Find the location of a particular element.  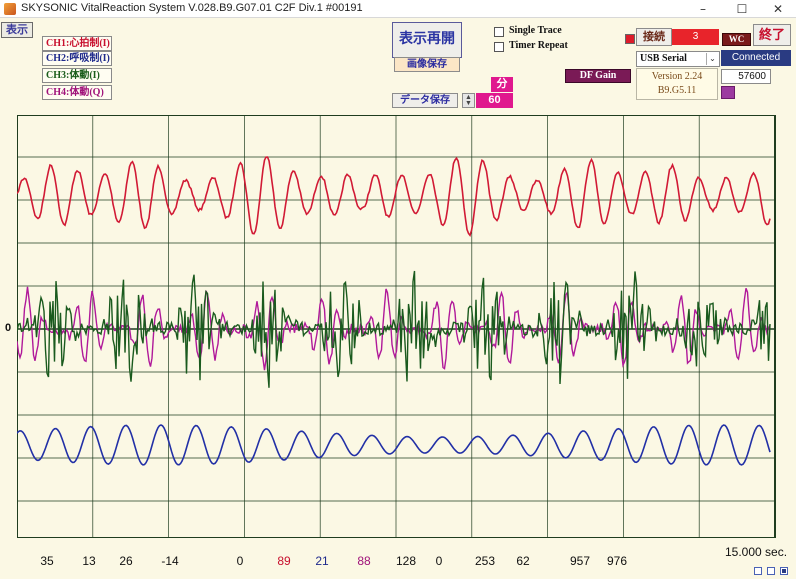

time-window-label: 15.000 sec. is located at coordinates (756, 552).